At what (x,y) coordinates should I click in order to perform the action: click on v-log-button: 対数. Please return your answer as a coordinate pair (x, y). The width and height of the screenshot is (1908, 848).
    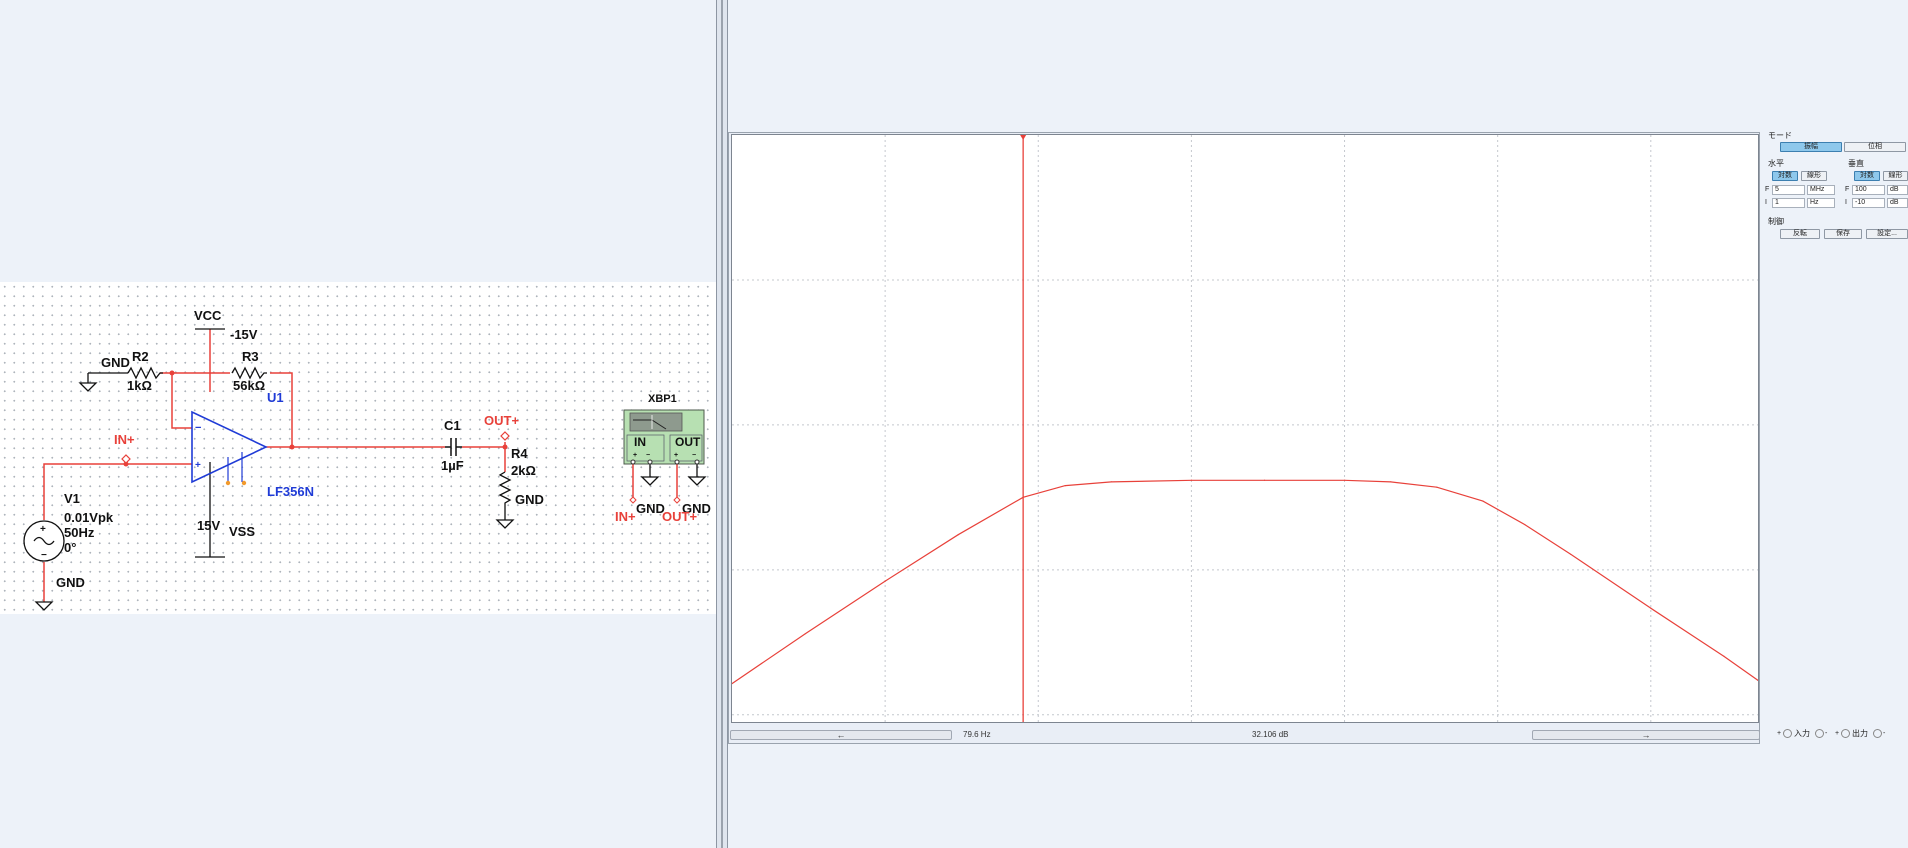
    Looking at the image, I should click on (1867, 176).